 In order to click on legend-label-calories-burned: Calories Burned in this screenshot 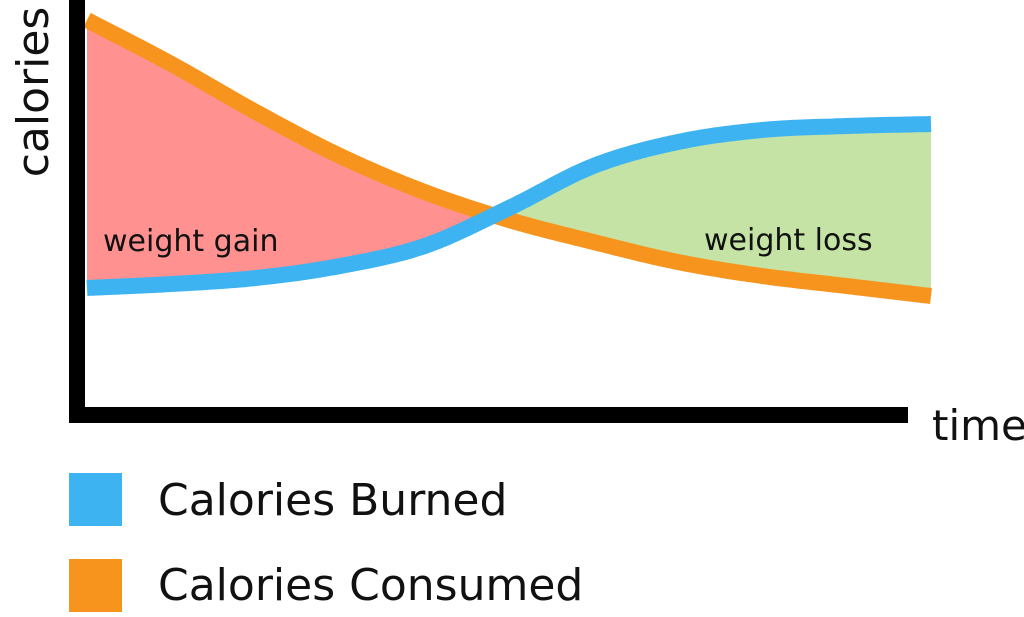, I will do `click(332, 500)`.